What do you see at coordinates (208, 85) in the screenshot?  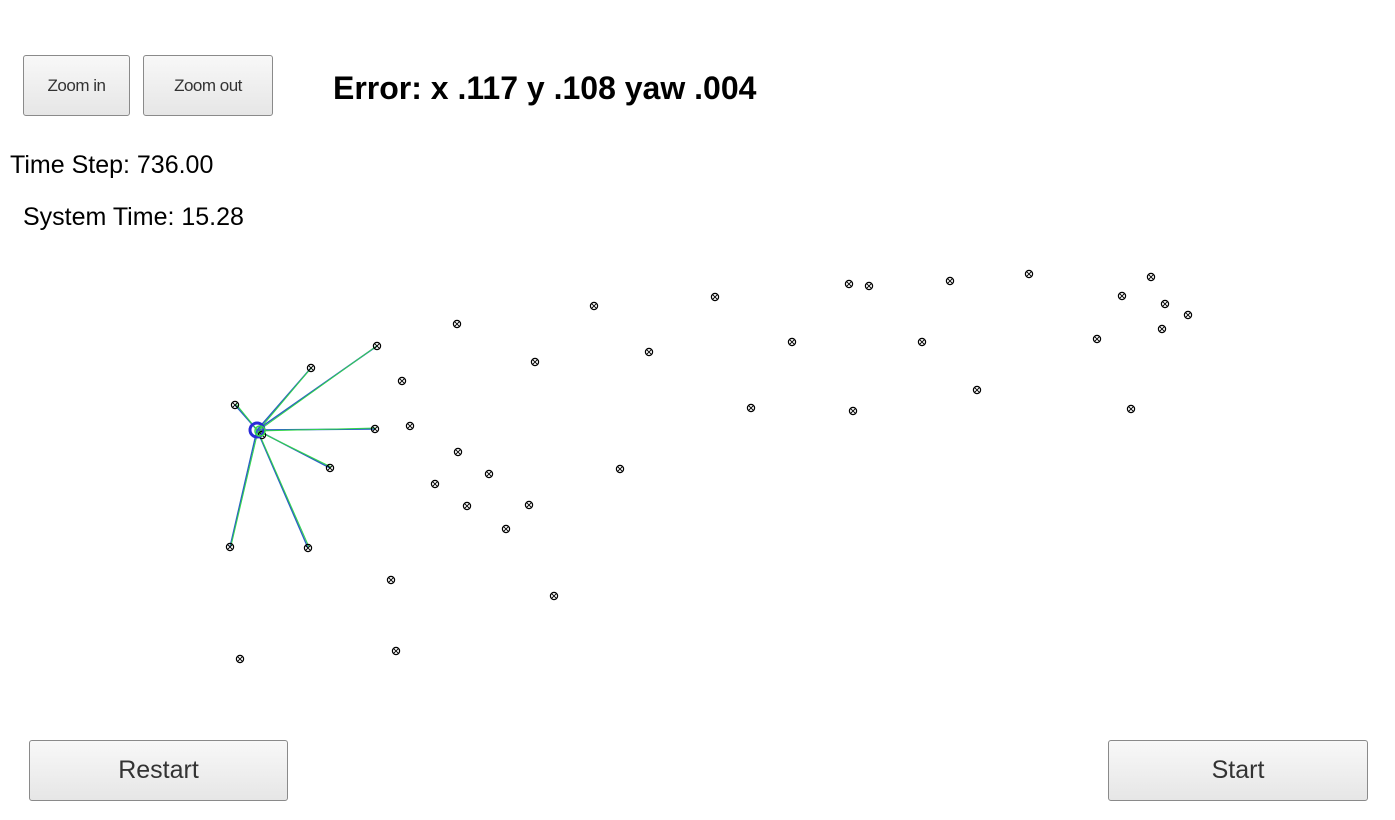 I see `zoom-out-button: Zoom out` at bounding box center [208, 85].